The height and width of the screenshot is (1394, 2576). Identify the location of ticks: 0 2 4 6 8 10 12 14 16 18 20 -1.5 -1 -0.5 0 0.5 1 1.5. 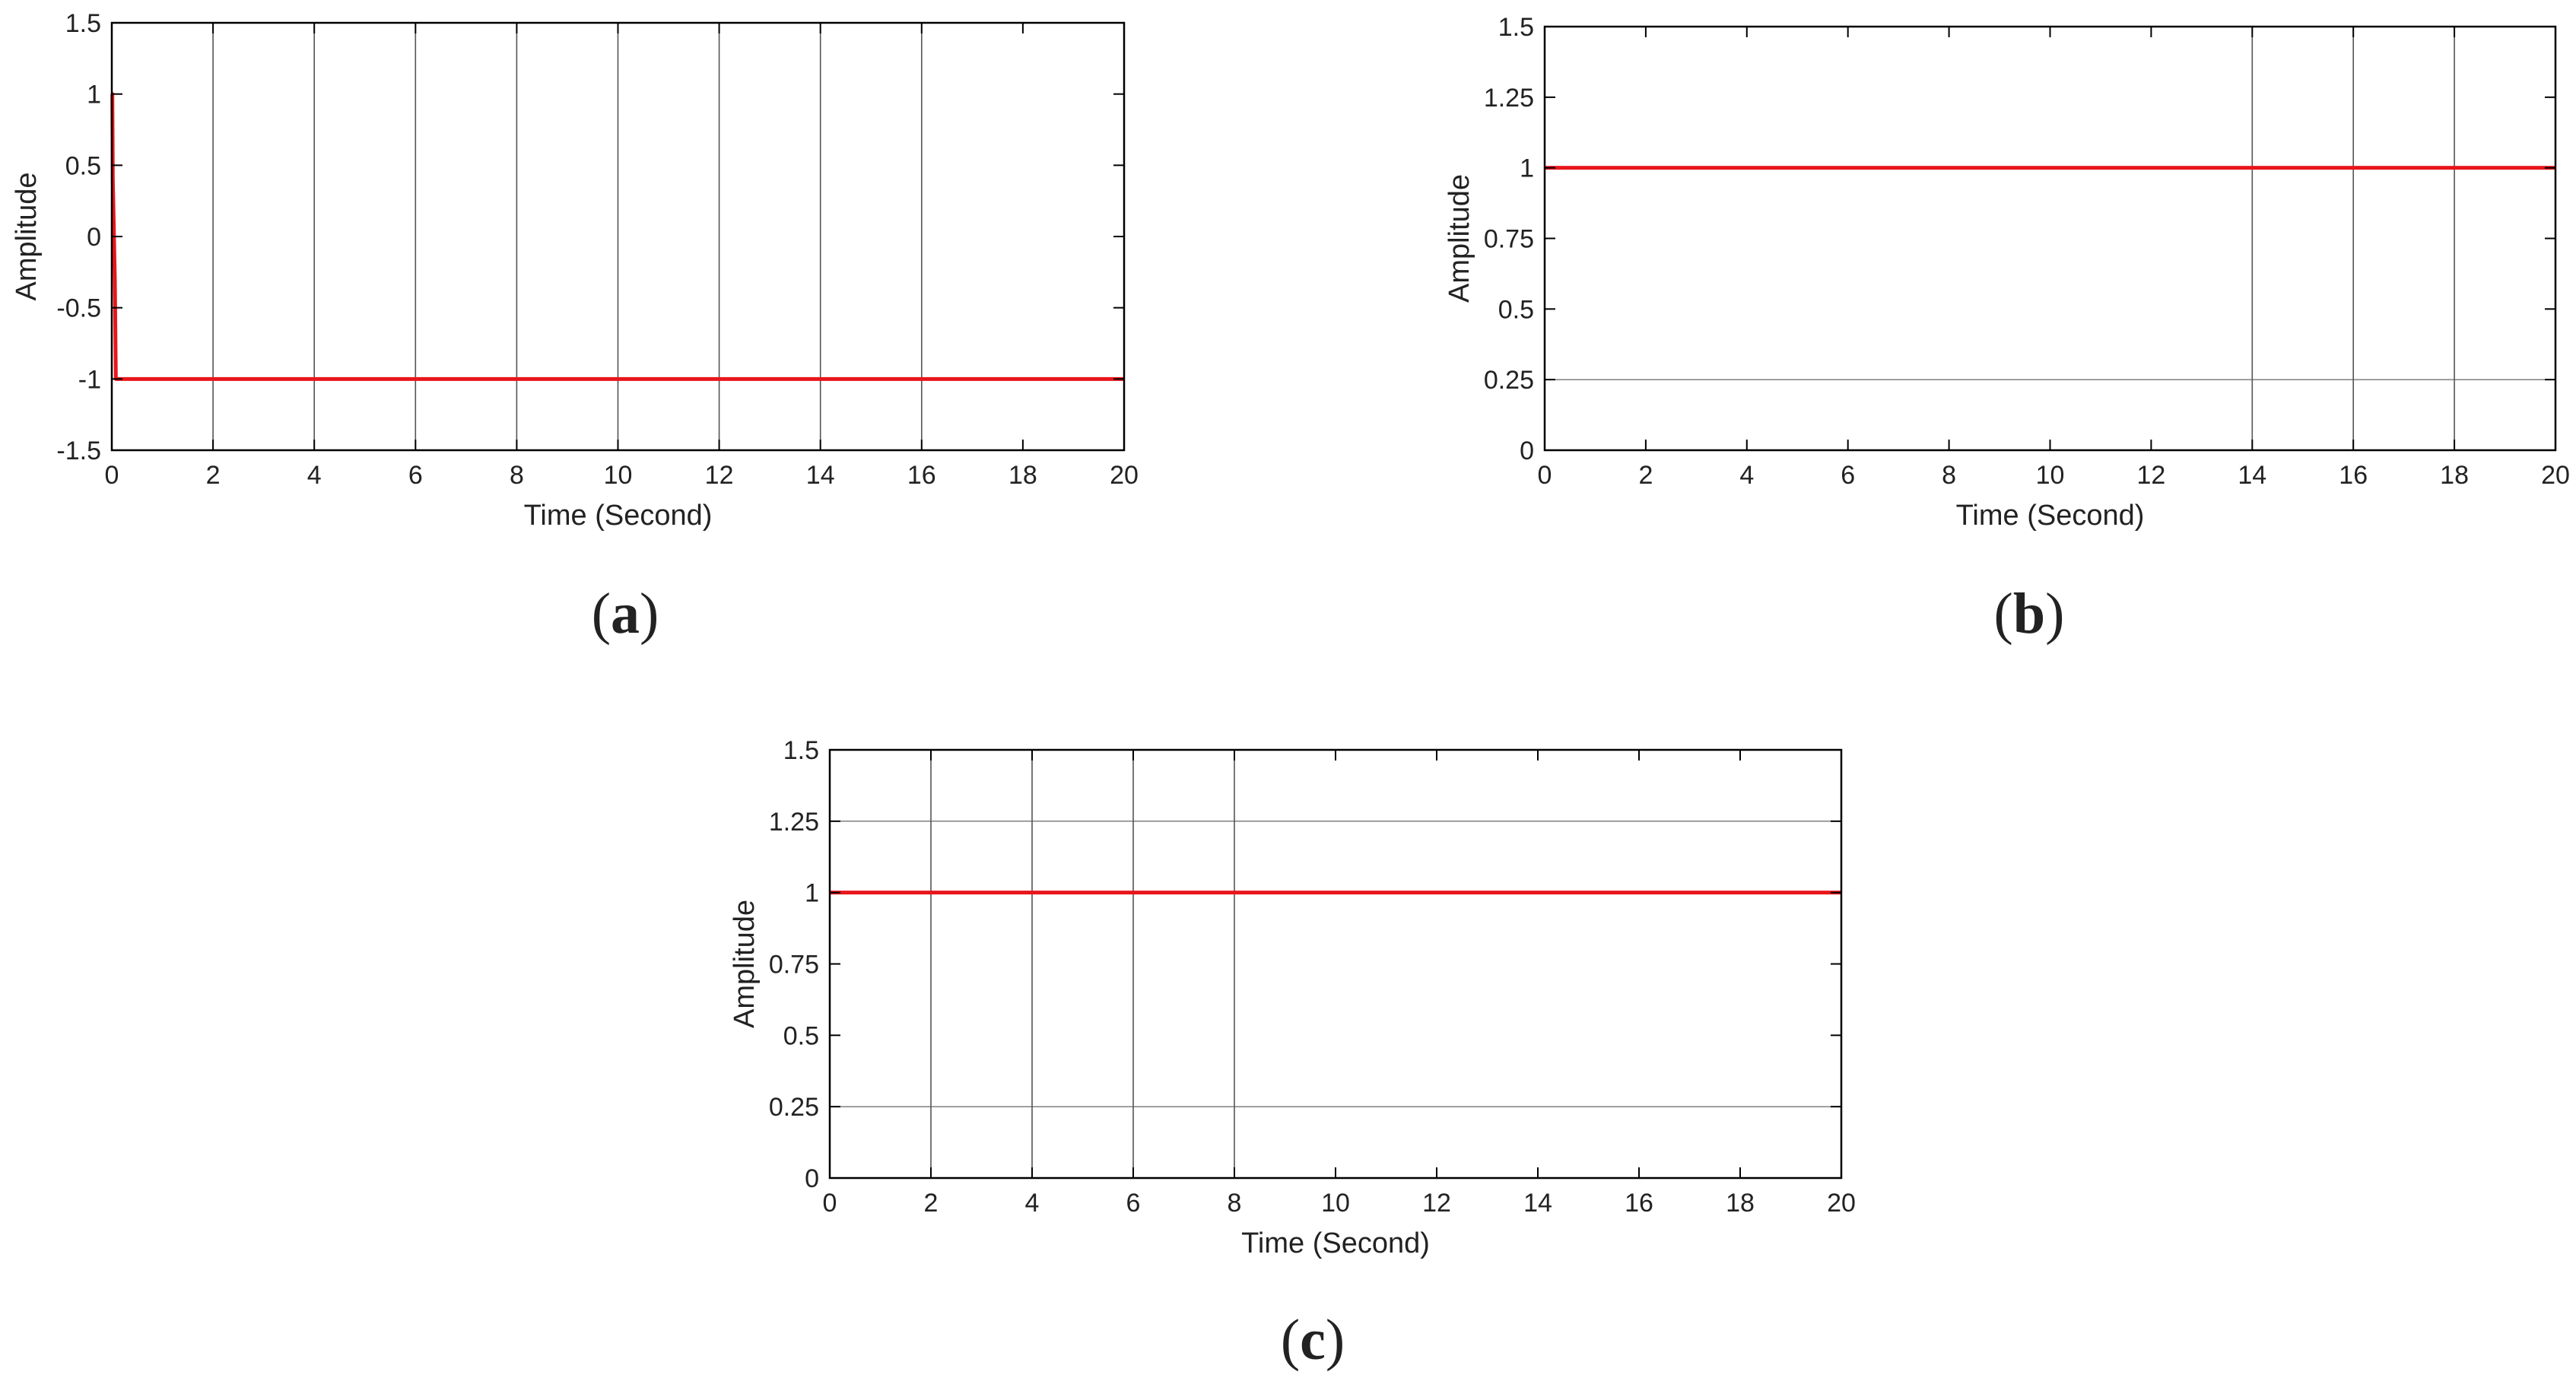
(597, 249).